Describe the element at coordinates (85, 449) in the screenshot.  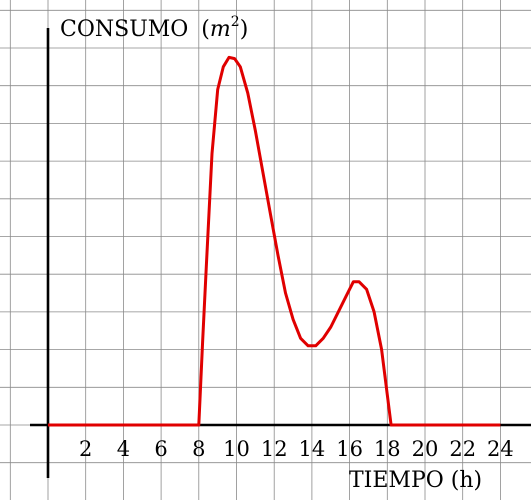
I see `x-tick-label: 2` at that location.